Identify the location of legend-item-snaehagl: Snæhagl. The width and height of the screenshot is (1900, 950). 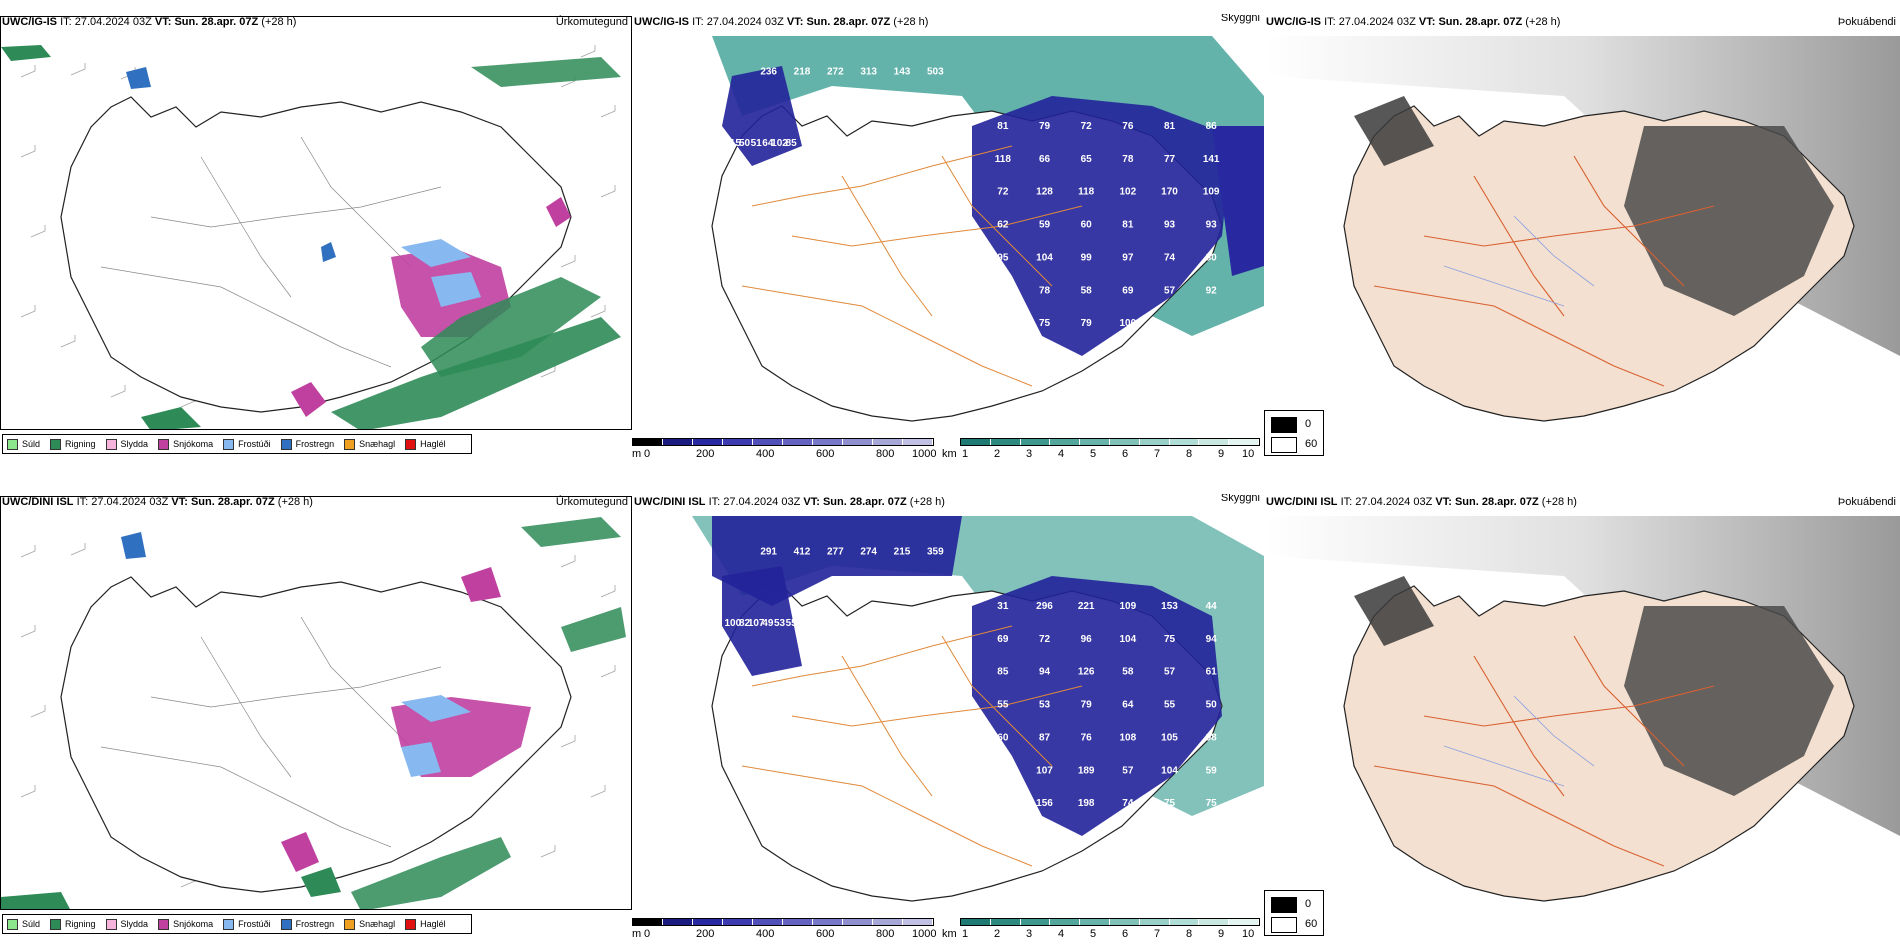
(369, 444).